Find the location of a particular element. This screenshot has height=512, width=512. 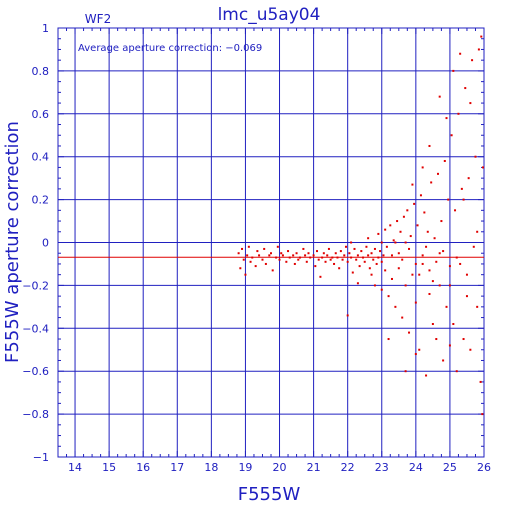

y-tick-label: 0.8 is located at coordinates (41, 71).